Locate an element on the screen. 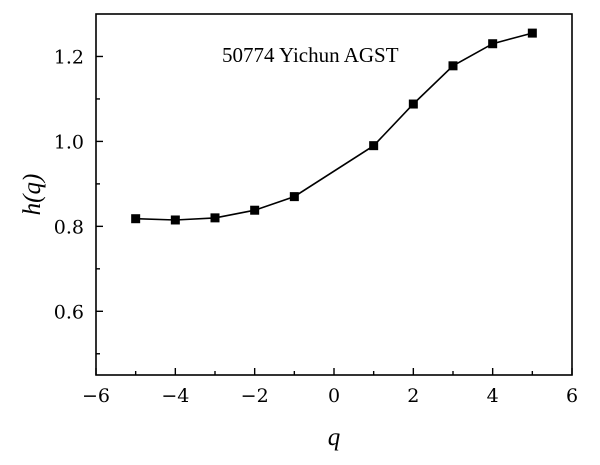 This screenshot has width=600, height=465. y-tick-label: 1.0 is located at coordinates (69, 142).